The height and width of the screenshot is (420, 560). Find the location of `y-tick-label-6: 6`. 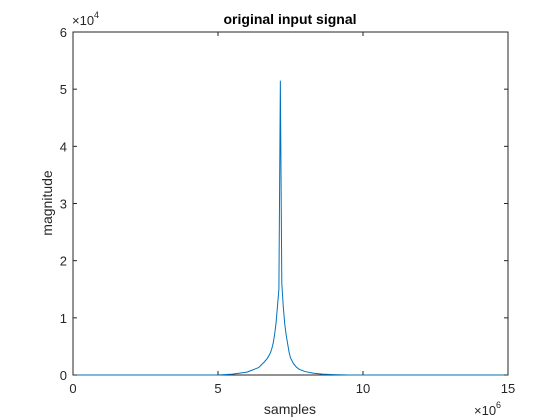

y-tick-label-6: 6 is located at coordinates (63, 32).